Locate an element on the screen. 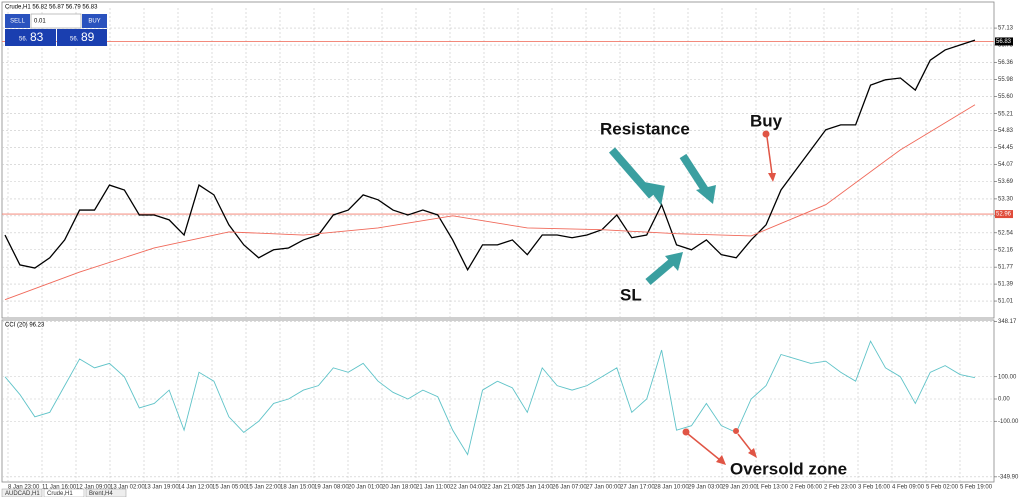 Image resolution: width=1024 pixels, height=497 pixels. chart-header: Crude,H1 56.82 56.87 56.79 56.83 is located at coordinates (51, 8).